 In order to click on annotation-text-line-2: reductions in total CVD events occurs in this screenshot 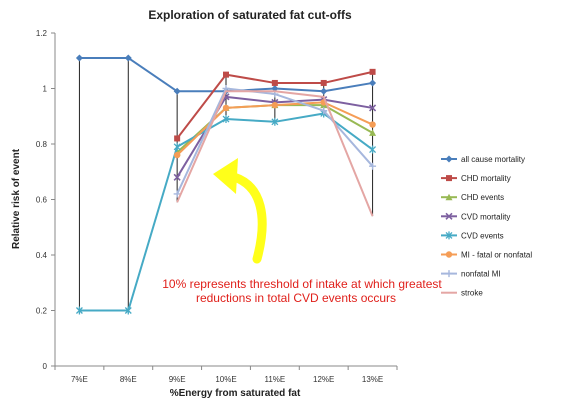, I will do `click(296, 298)`.